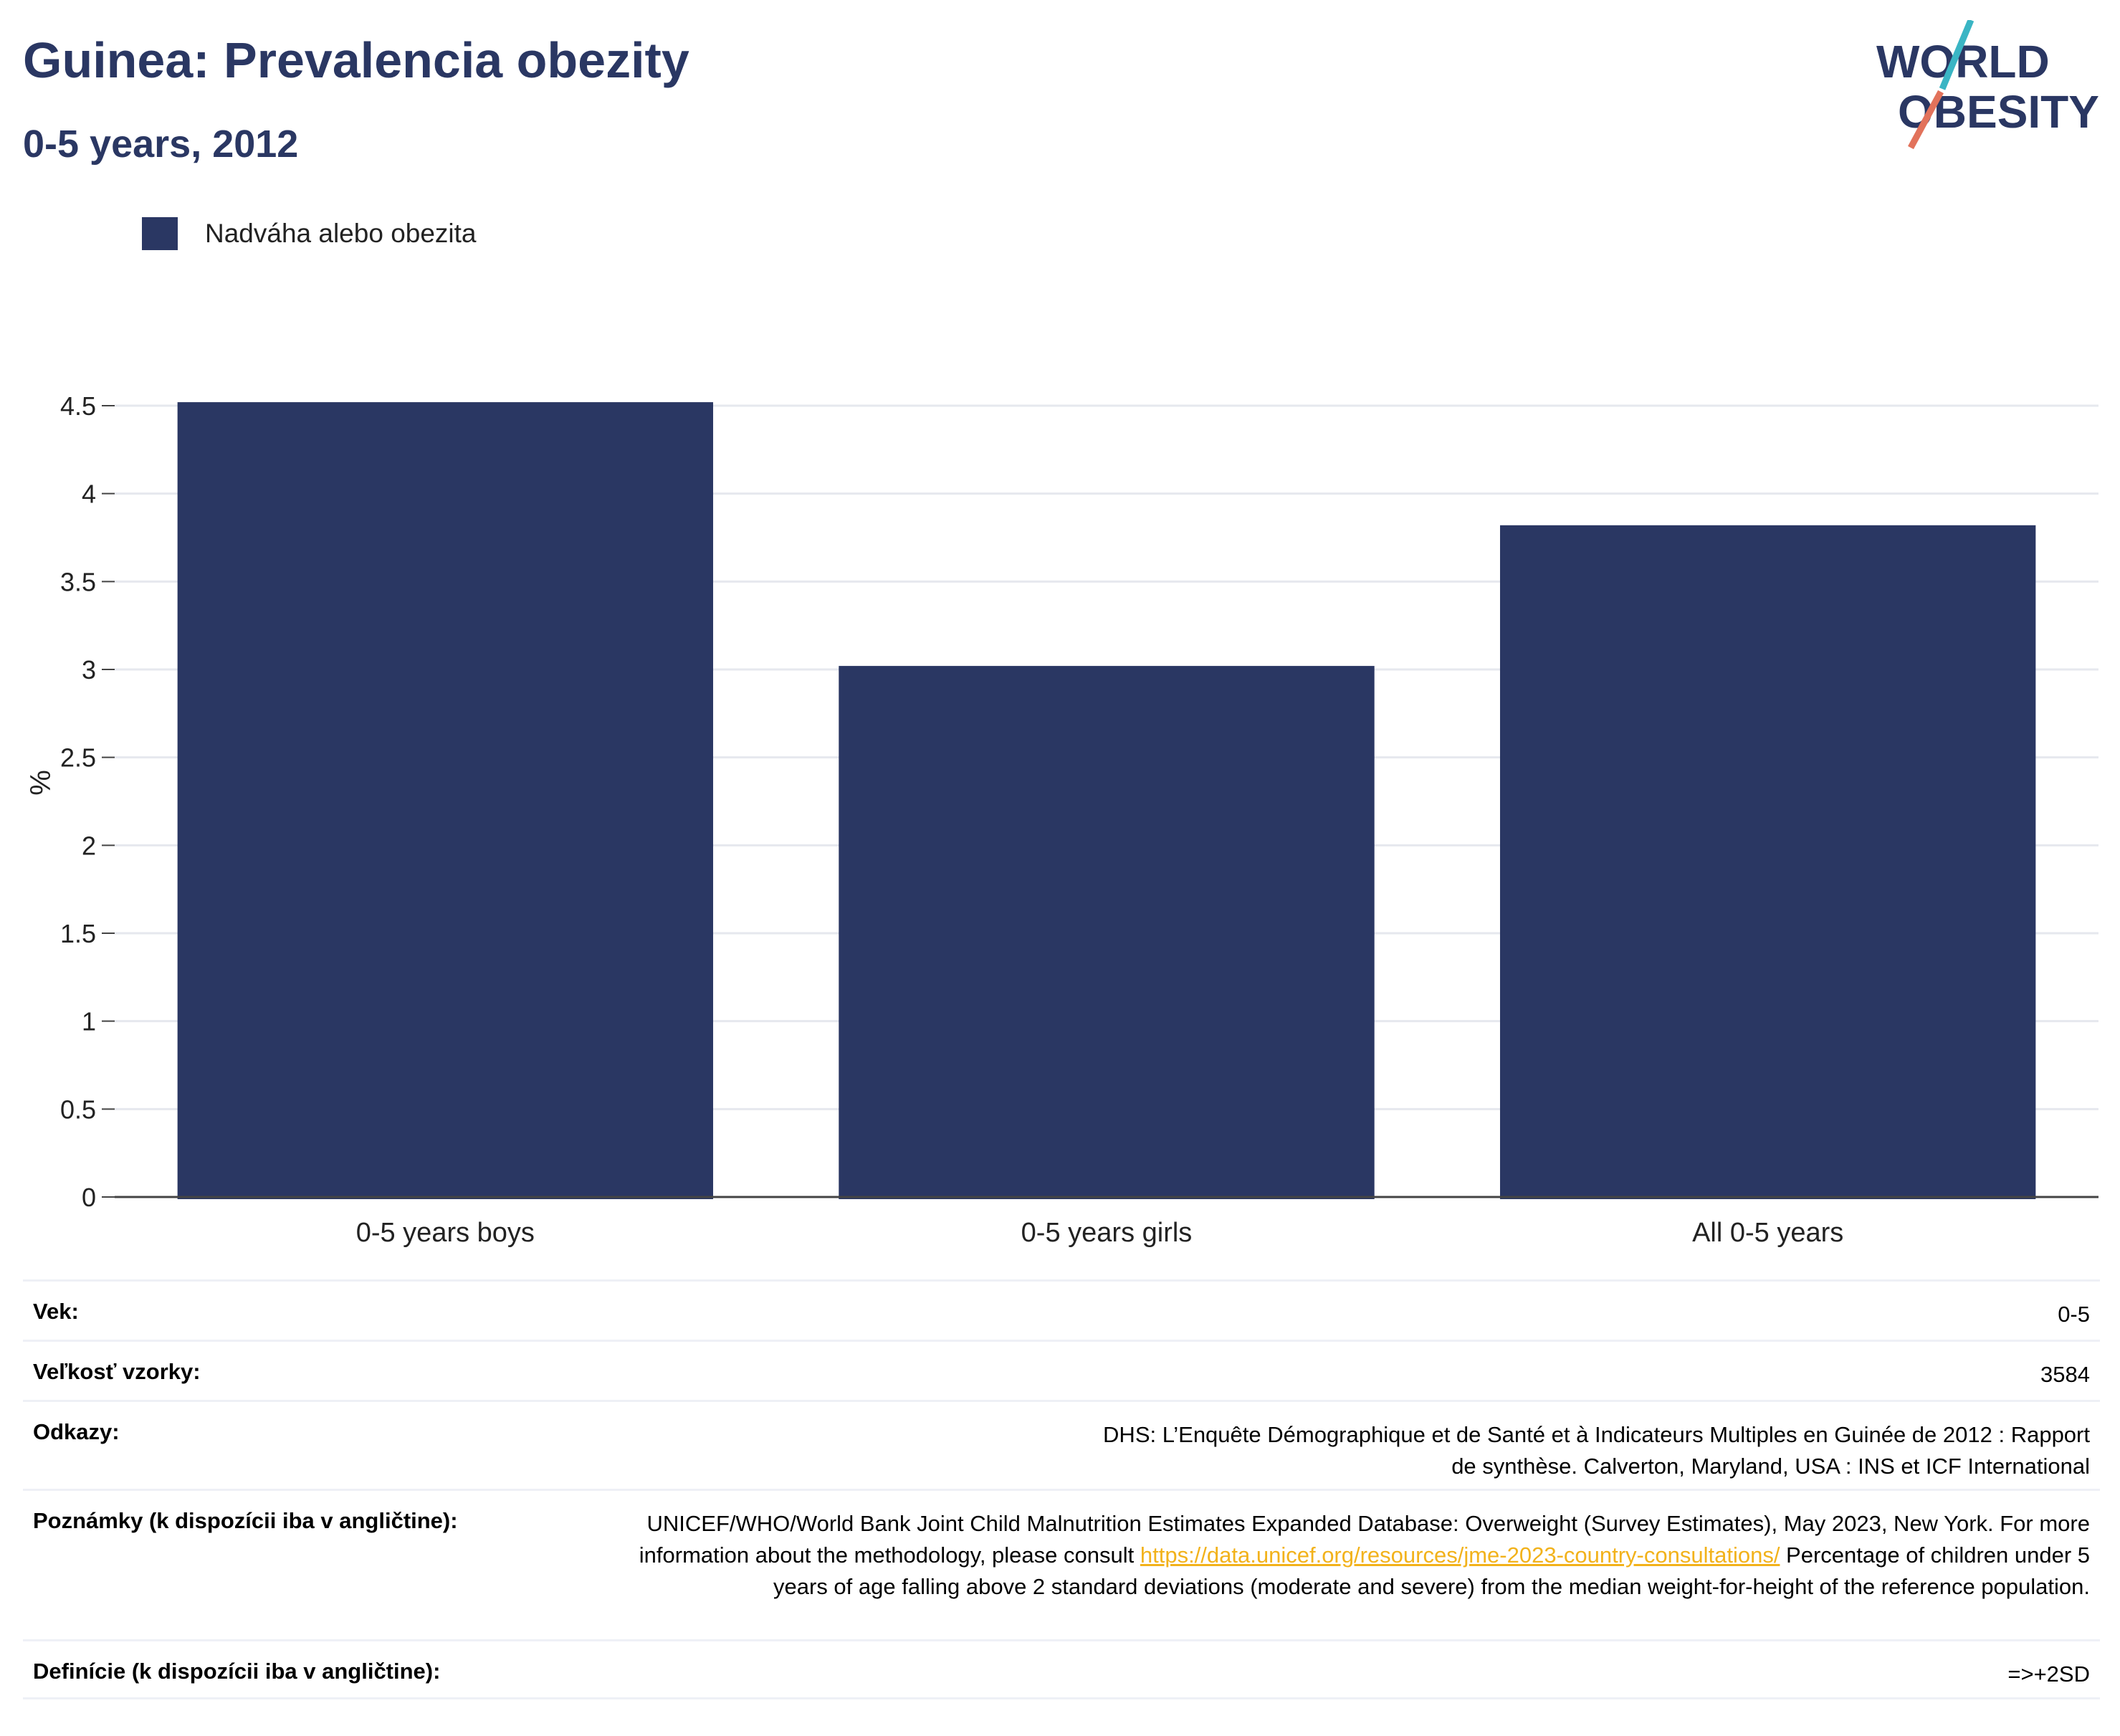 Image resolution: width=2120 pixels, height=1736 pixels. What do you see at coordinates (1107, 1233) in the screenshot?
I see `x-tick-label: 0-5 years girls` at bounding box center [1107, 1233].